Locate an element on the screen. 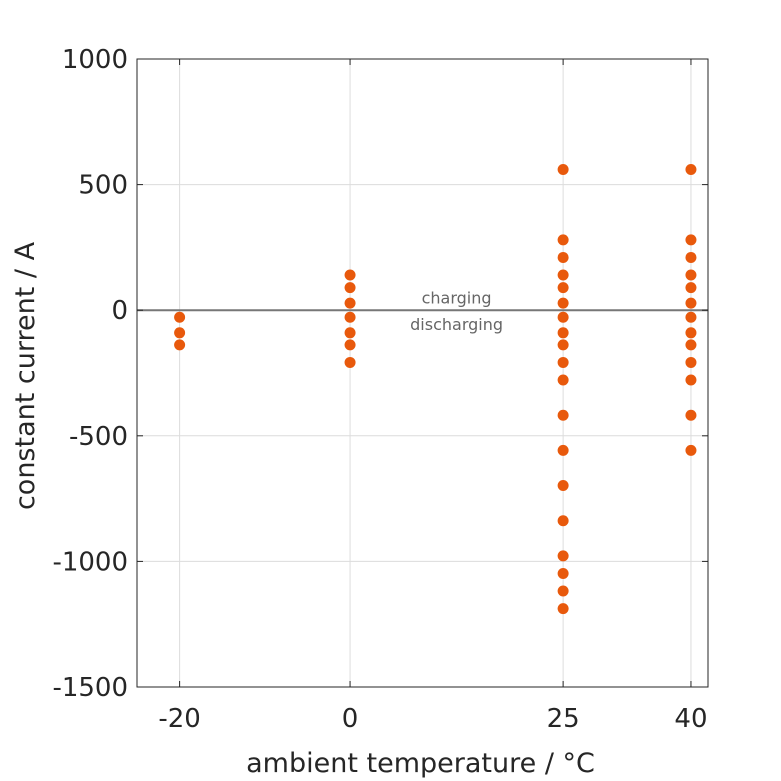 This screenshot has height=781, width=781. y-tick-label: 1000 is located at coordinates (95, 60).